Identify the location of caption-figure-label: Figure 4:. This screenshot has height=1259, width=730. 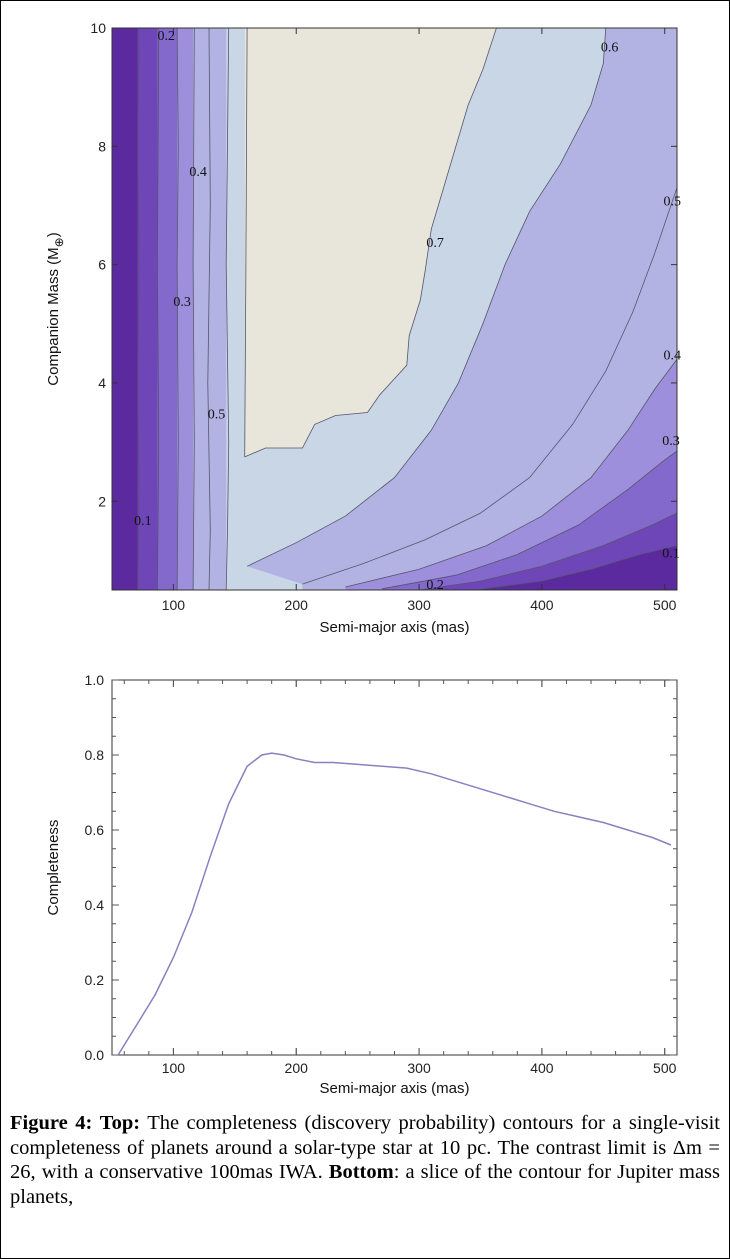
(51, 1123).